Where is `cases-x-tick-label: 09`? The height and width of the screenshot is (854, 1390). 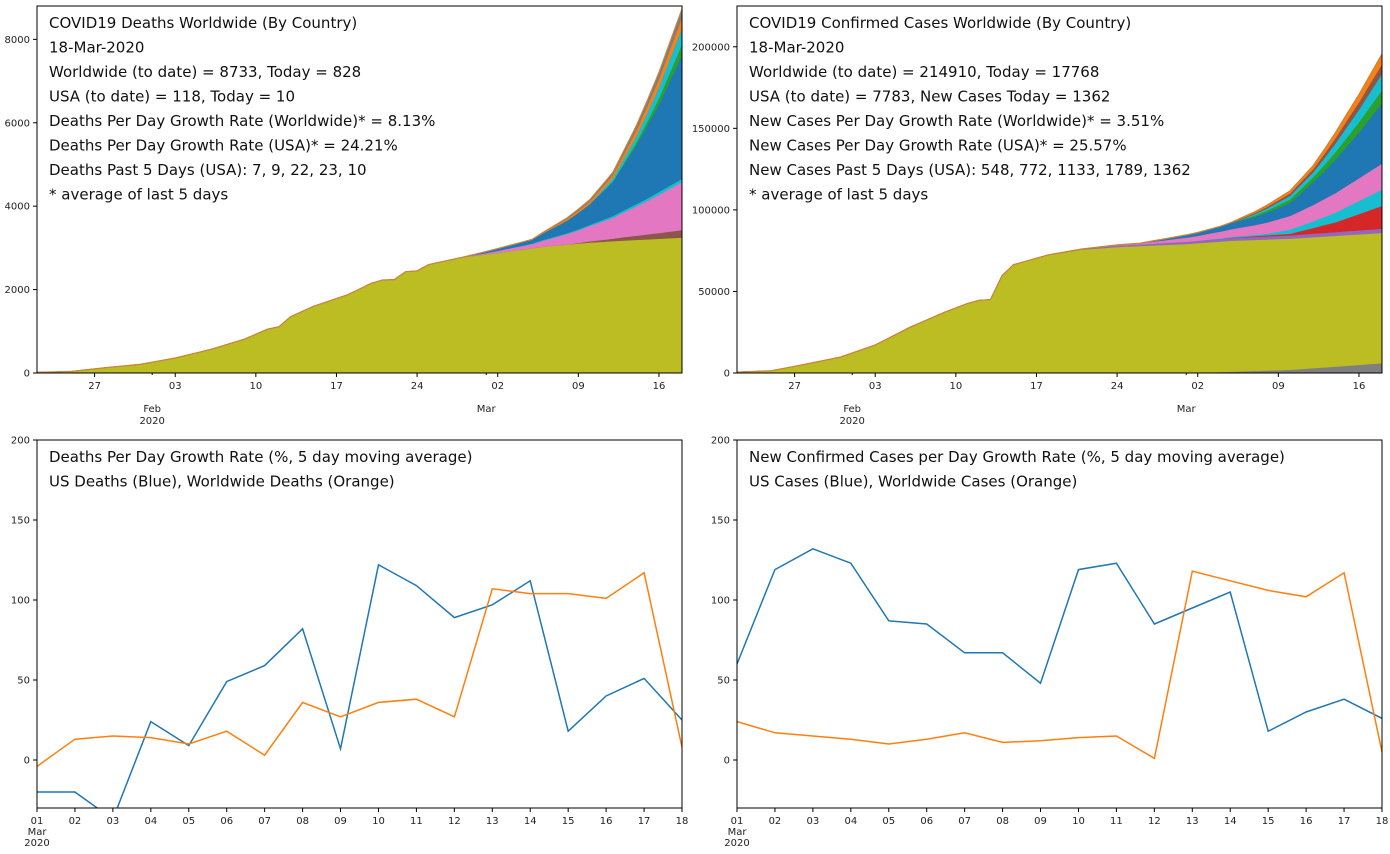
cases-x-tick-label: 09 is located at coordinates (1278, 386).